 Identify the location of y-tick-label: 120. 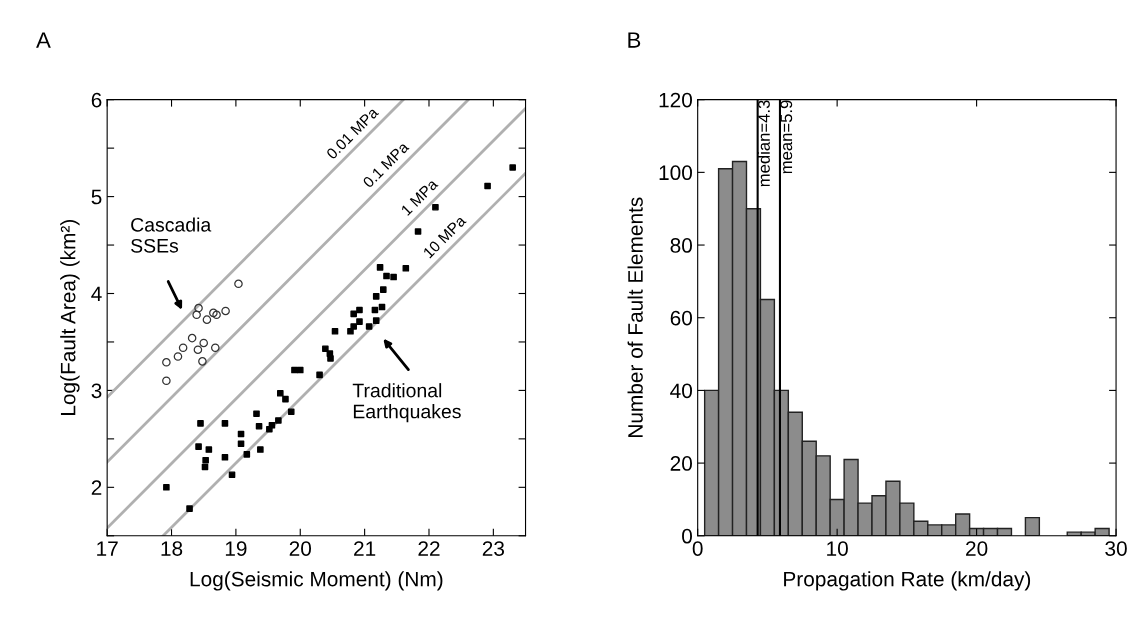
(676, 100).